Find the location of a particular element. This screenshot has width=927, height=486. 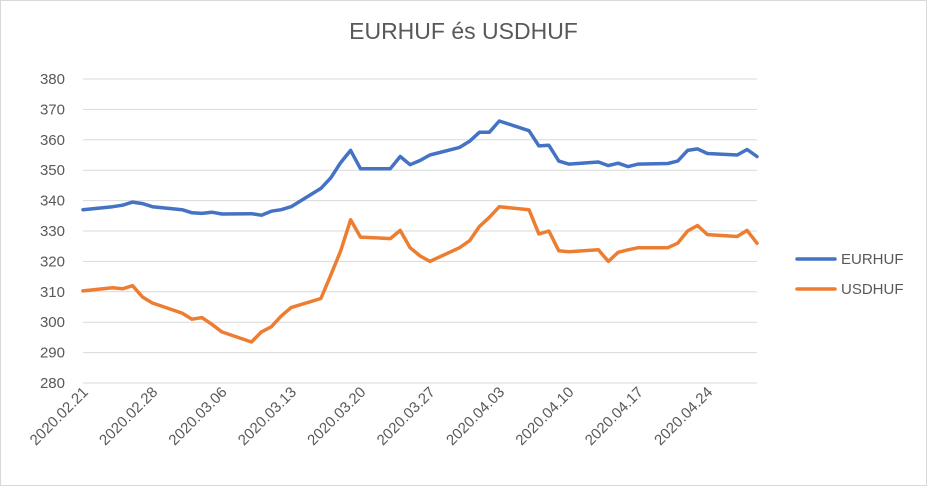

legend: EURHUF USDHUF is located at coordinates (849, 274).